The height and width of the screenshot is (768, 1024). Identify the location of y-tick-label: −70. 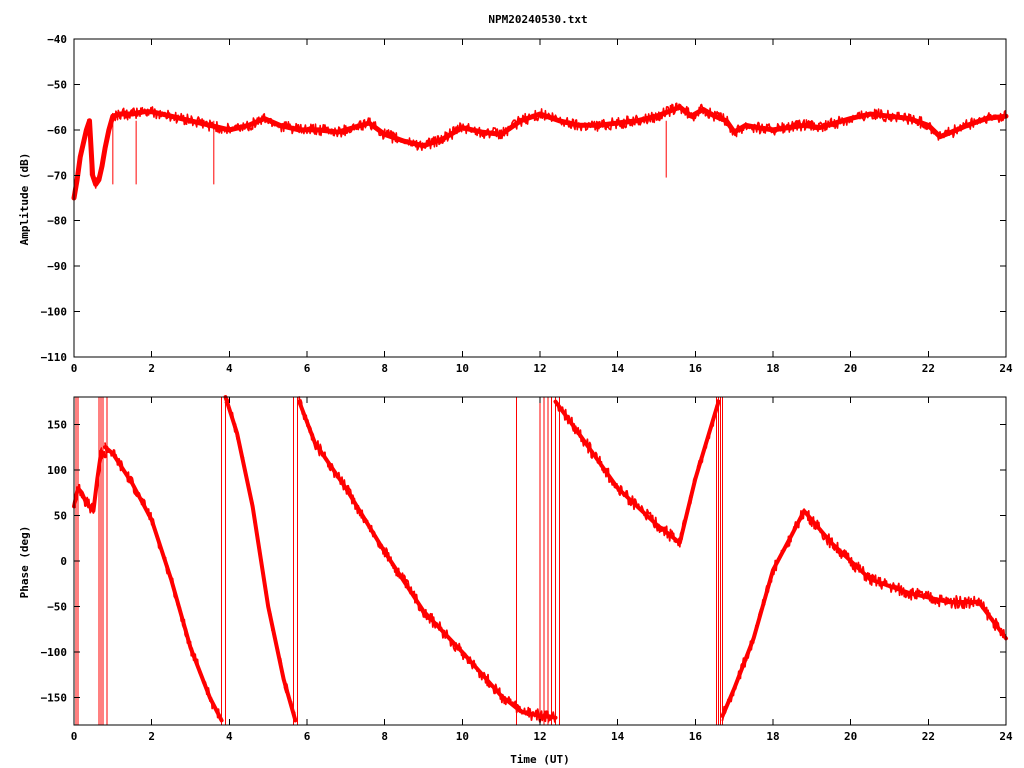
(57, 175).